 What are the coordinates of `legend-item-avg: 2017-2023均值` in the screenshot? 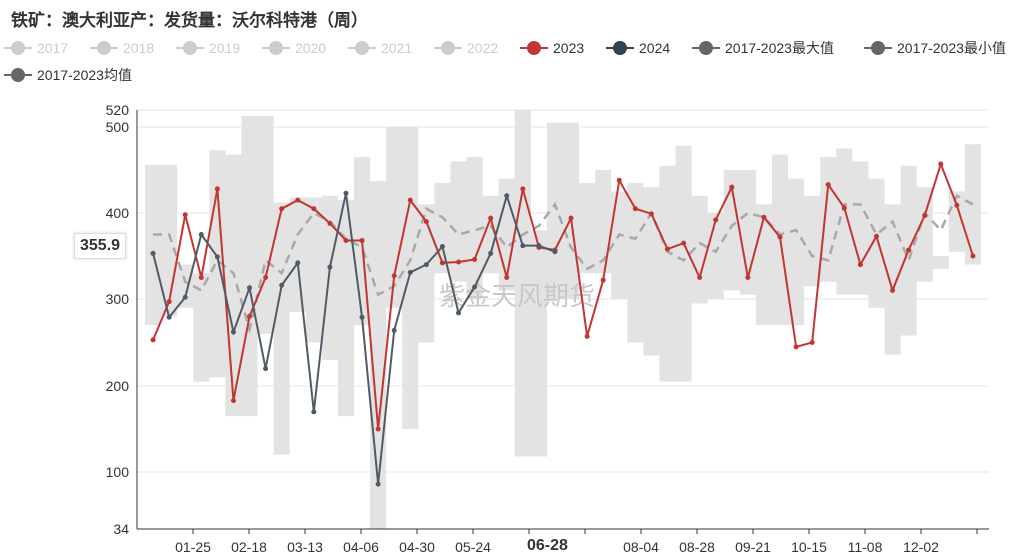 It's located at (68, 75).